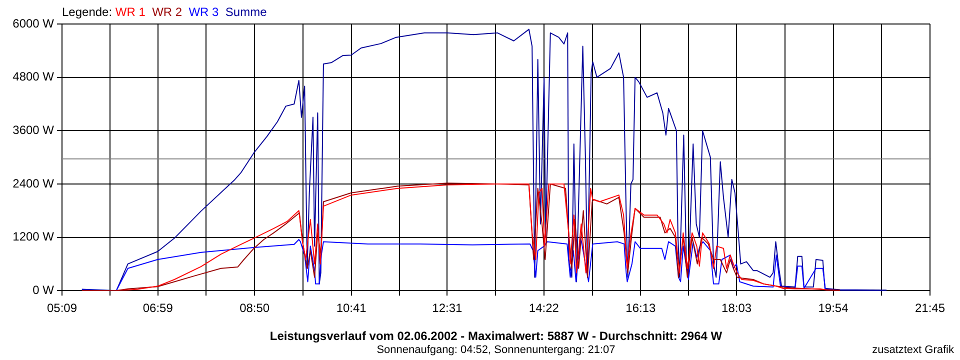  Describe the element at coordinates (158, 308) in the screenshot. I see `x-tick-label: 06:59` at that location.